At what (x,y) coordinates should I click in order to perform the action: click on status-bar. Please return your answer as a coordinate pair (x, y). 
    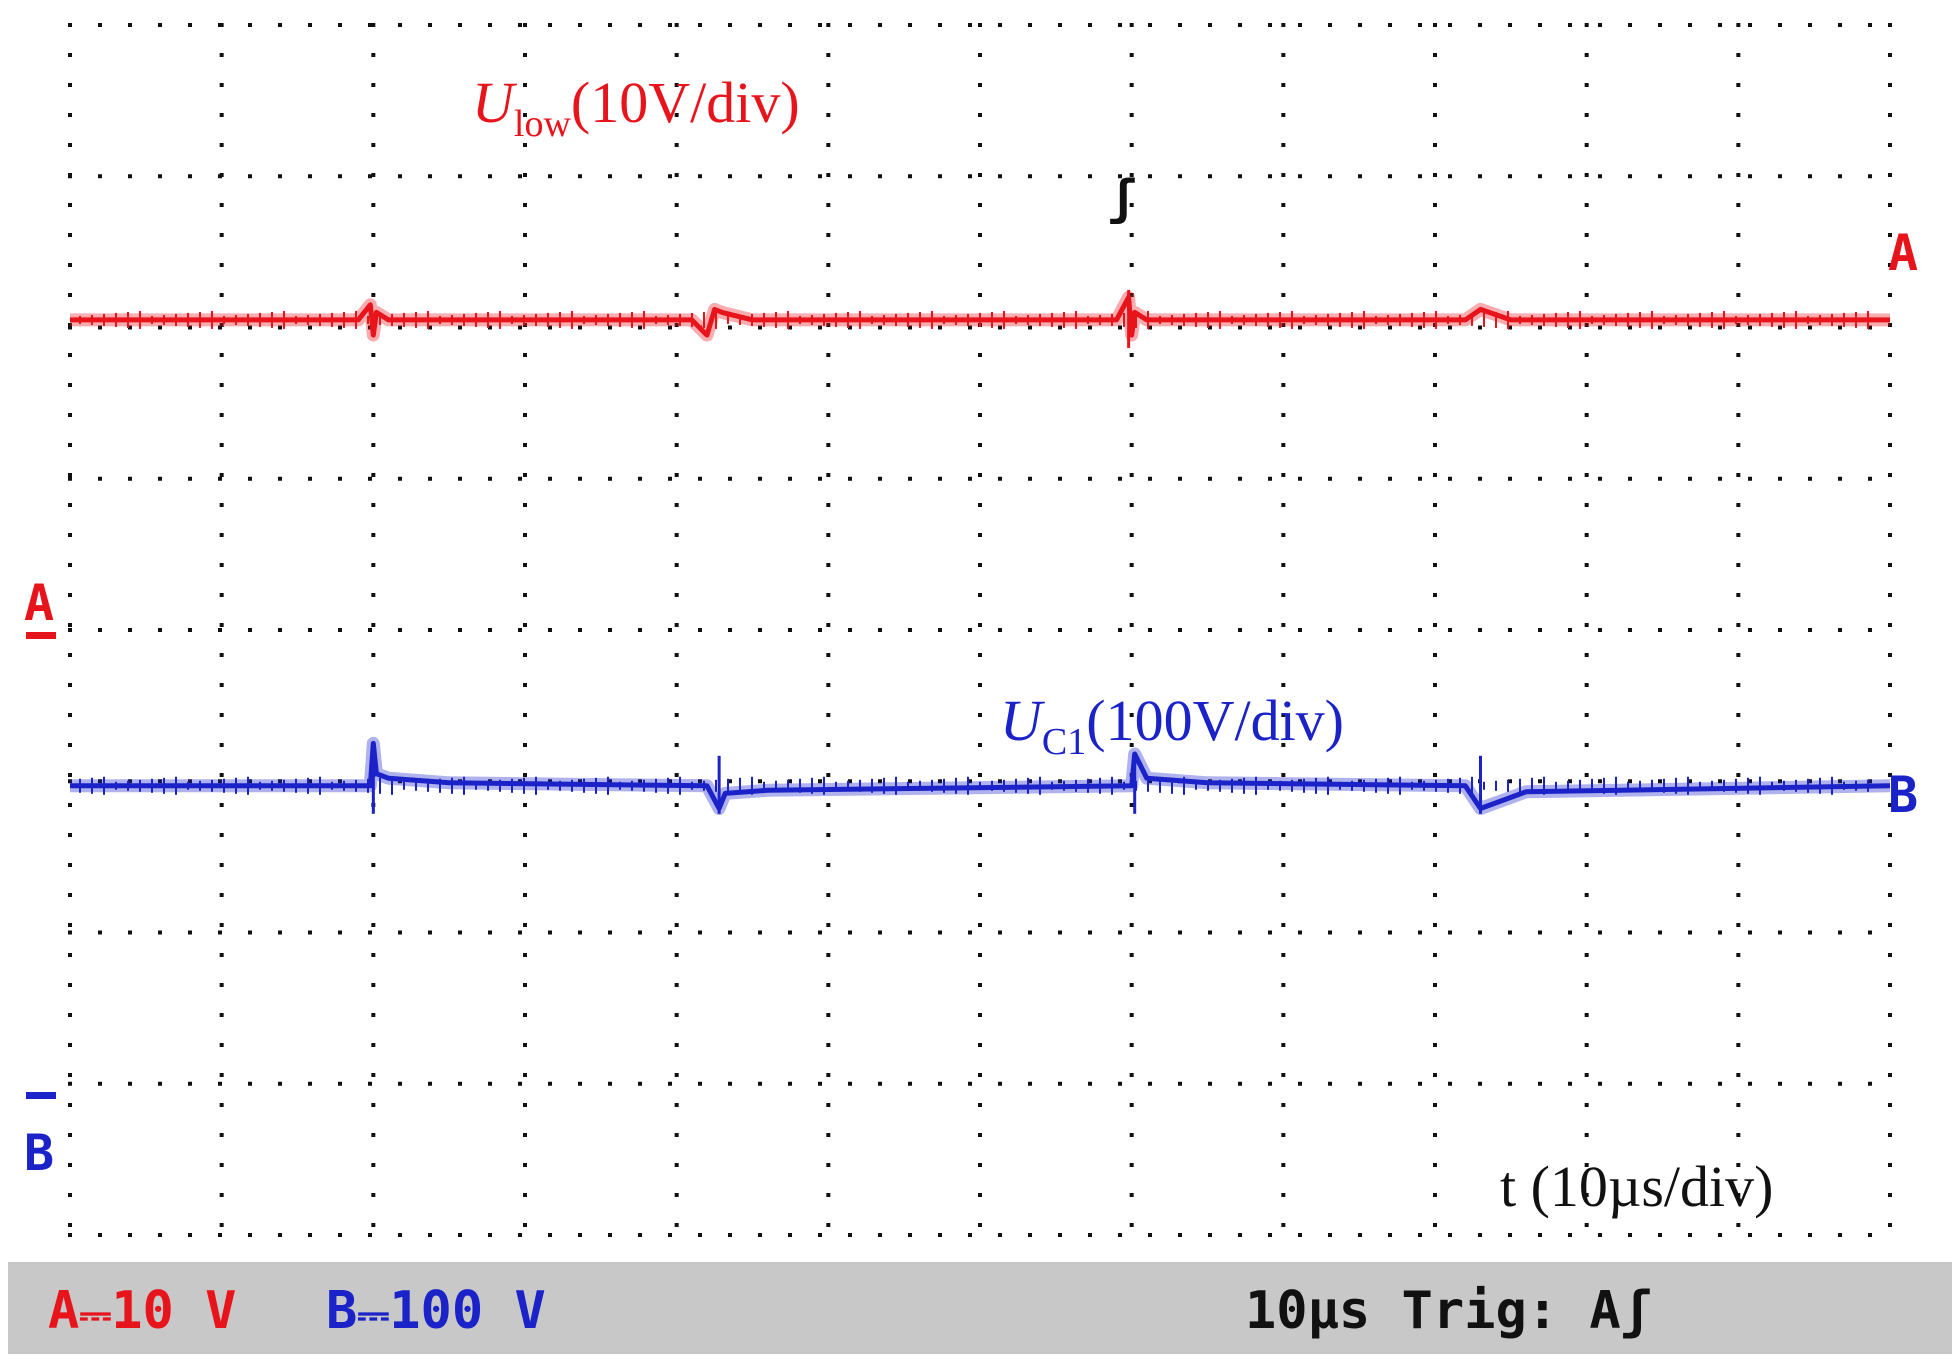
    Looking at the image, I should click on (980, 1308).